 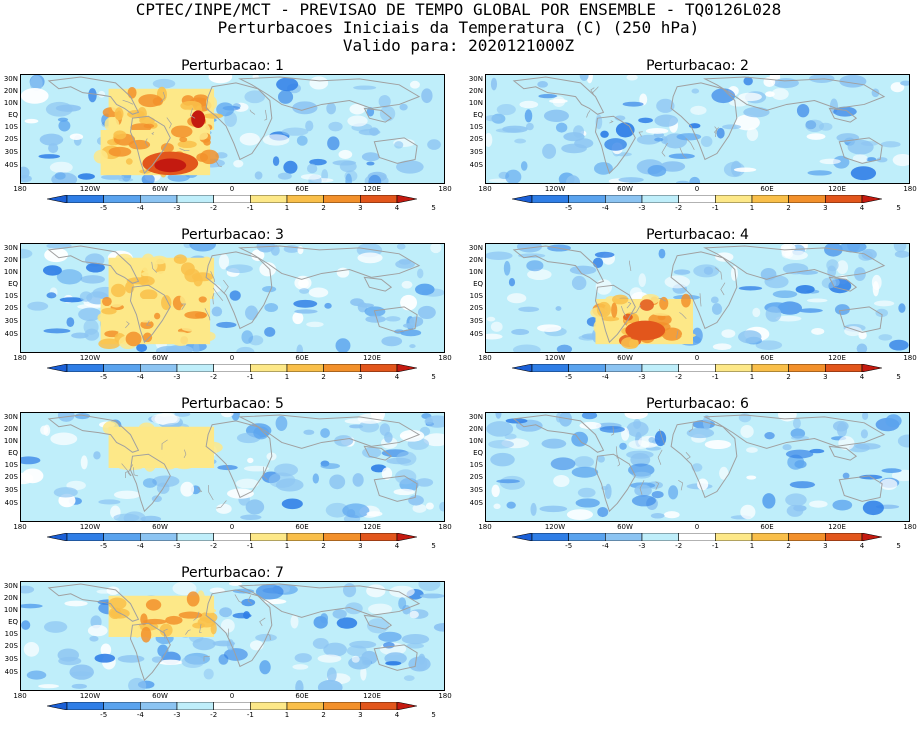 What do you see at coordinates (862, 208) in the screenshot?
I see `colorbar-tick-label: 4` at bounding box center [862, 208].